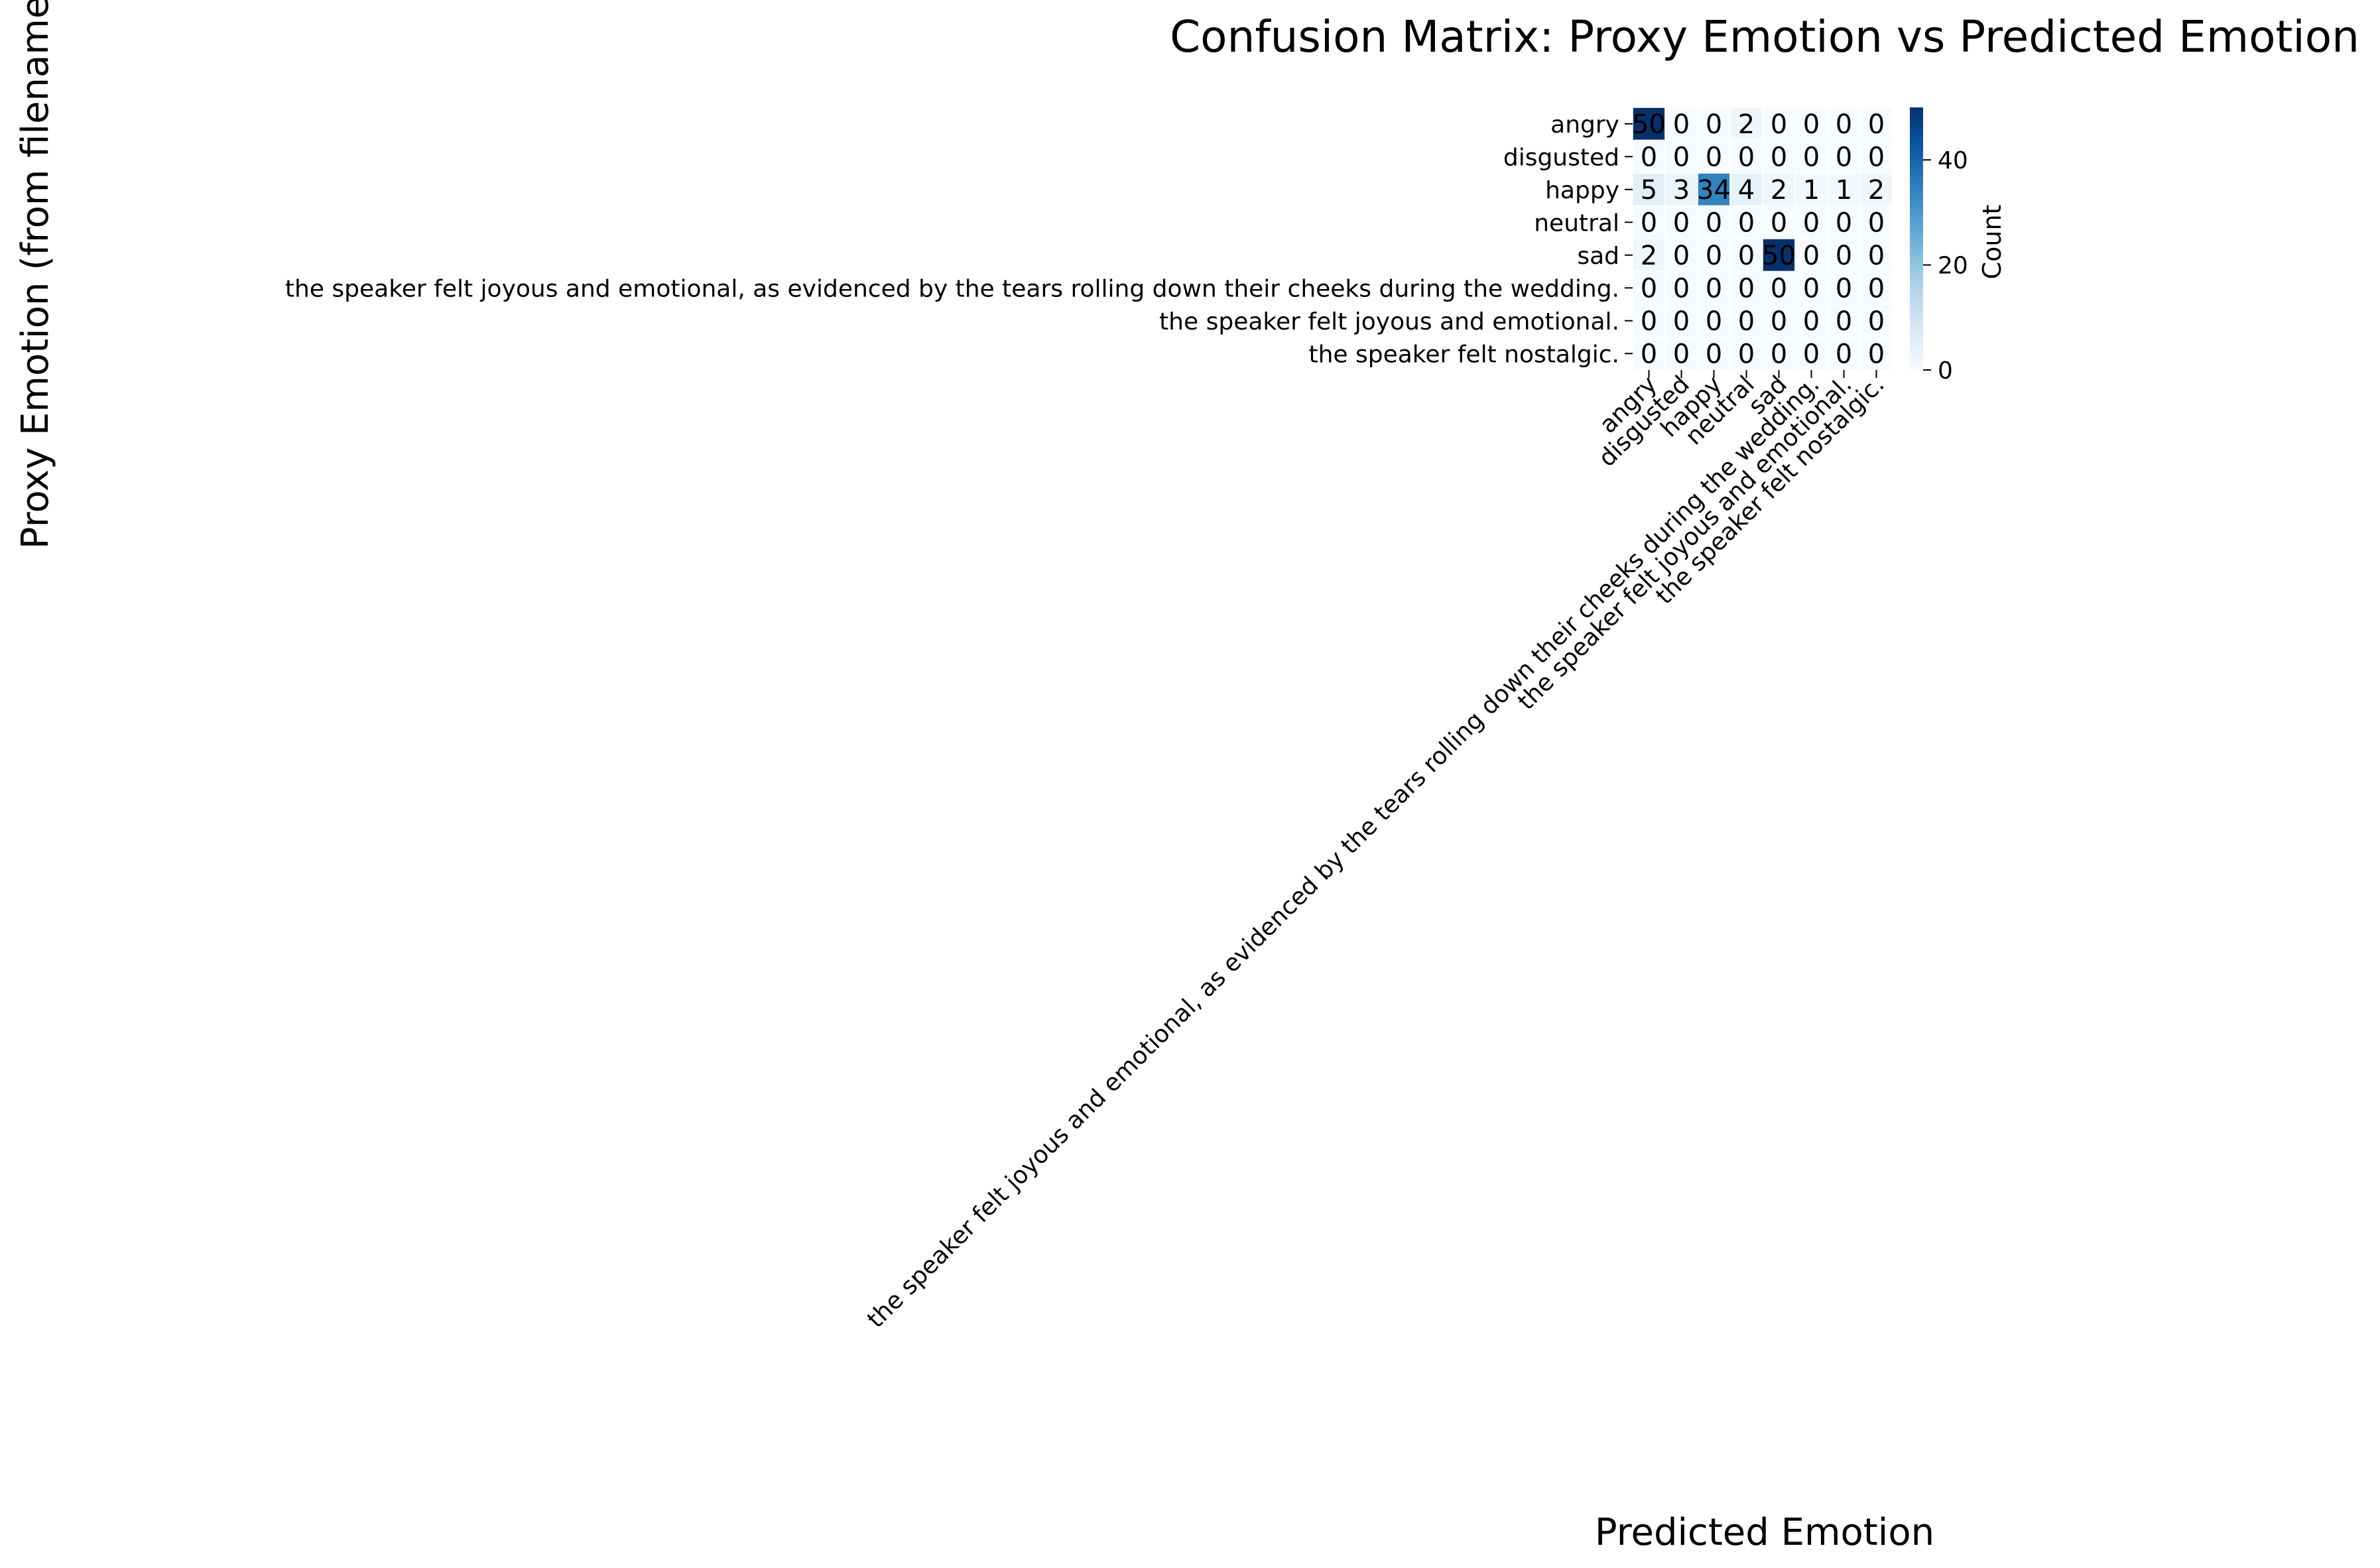 The width and height of the screenshot is (2380, 1568). What do you see at coordinates (1992, 242) in the screenshot?
I see `colorbar-label: Count` at bounding box center [1992, 242].